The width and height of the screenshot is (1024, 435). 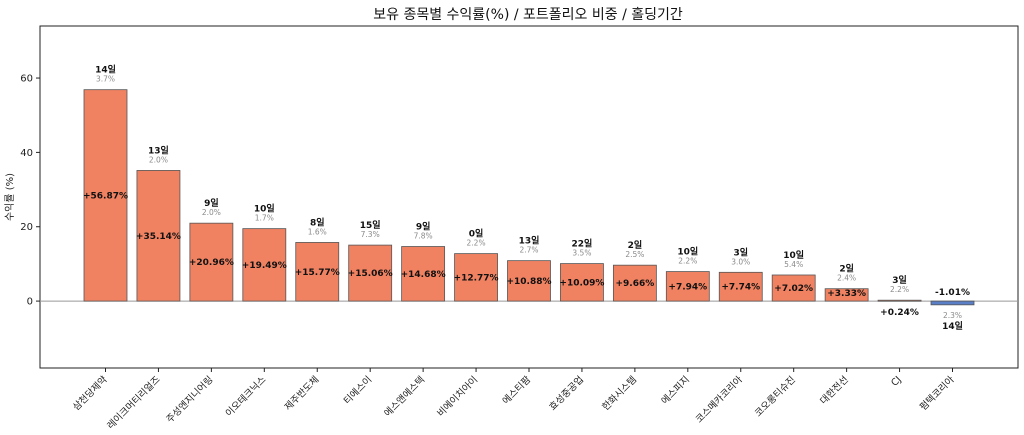 What do you see at coordinates (370, 234) in the screenshot?
I see `portfolio-weight-label: 7.3%` at bounding box center [370, 234].